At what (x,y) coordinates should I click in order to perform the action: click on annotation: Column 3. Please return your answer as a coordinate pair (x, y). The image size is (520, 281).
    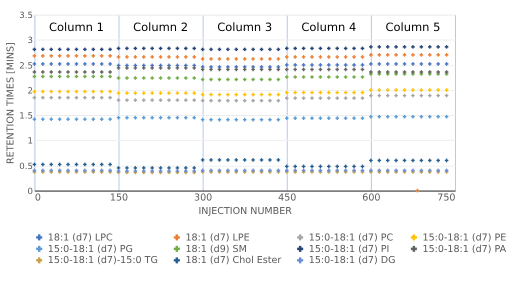
    Looking at the image, I should click on (244, 27).